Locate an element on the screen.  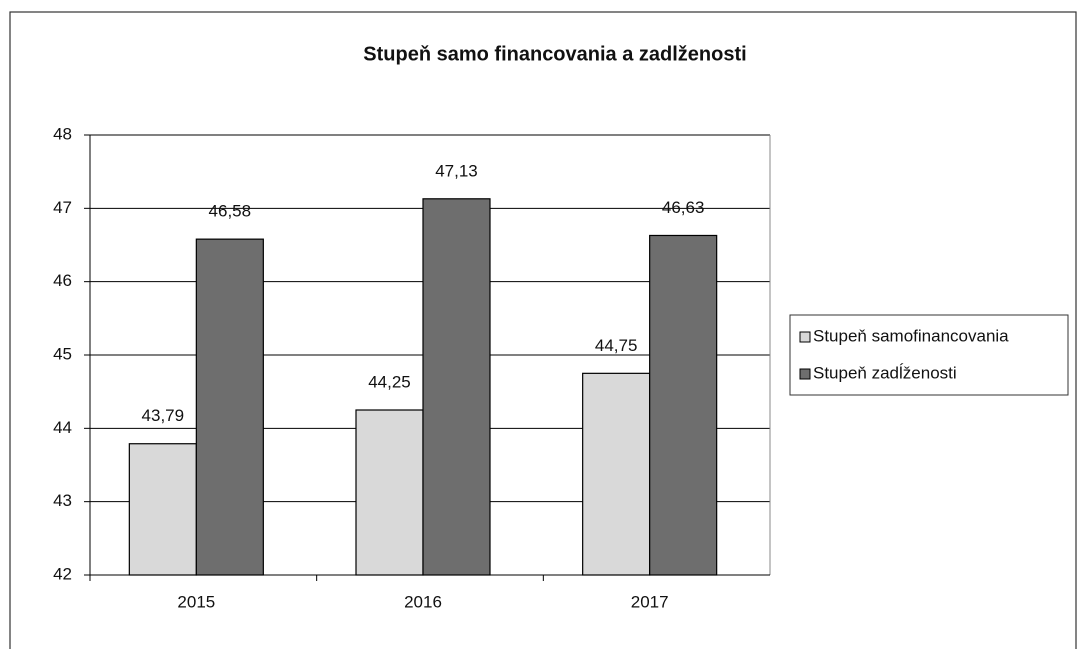
y-tick-label: 45 is located at coordinates (62, 353).